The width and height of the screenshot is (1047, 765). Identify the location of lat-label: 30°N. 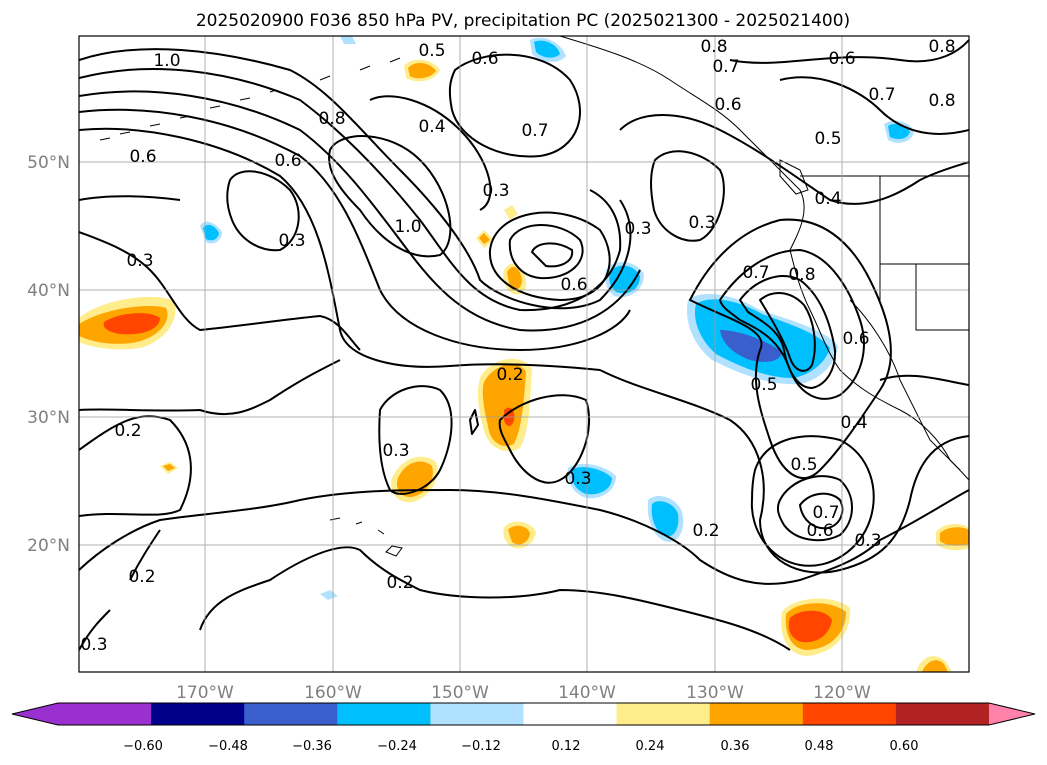
(48, 418).